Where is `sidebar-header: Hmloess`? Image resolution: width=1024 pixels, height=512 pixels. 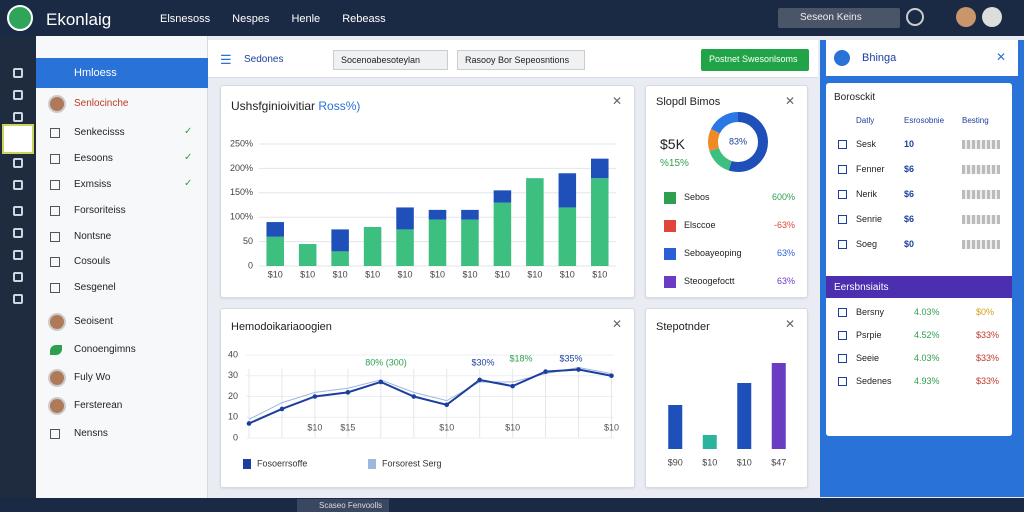 sidebar-header: Hmloess is located at coordinates (122, 73).